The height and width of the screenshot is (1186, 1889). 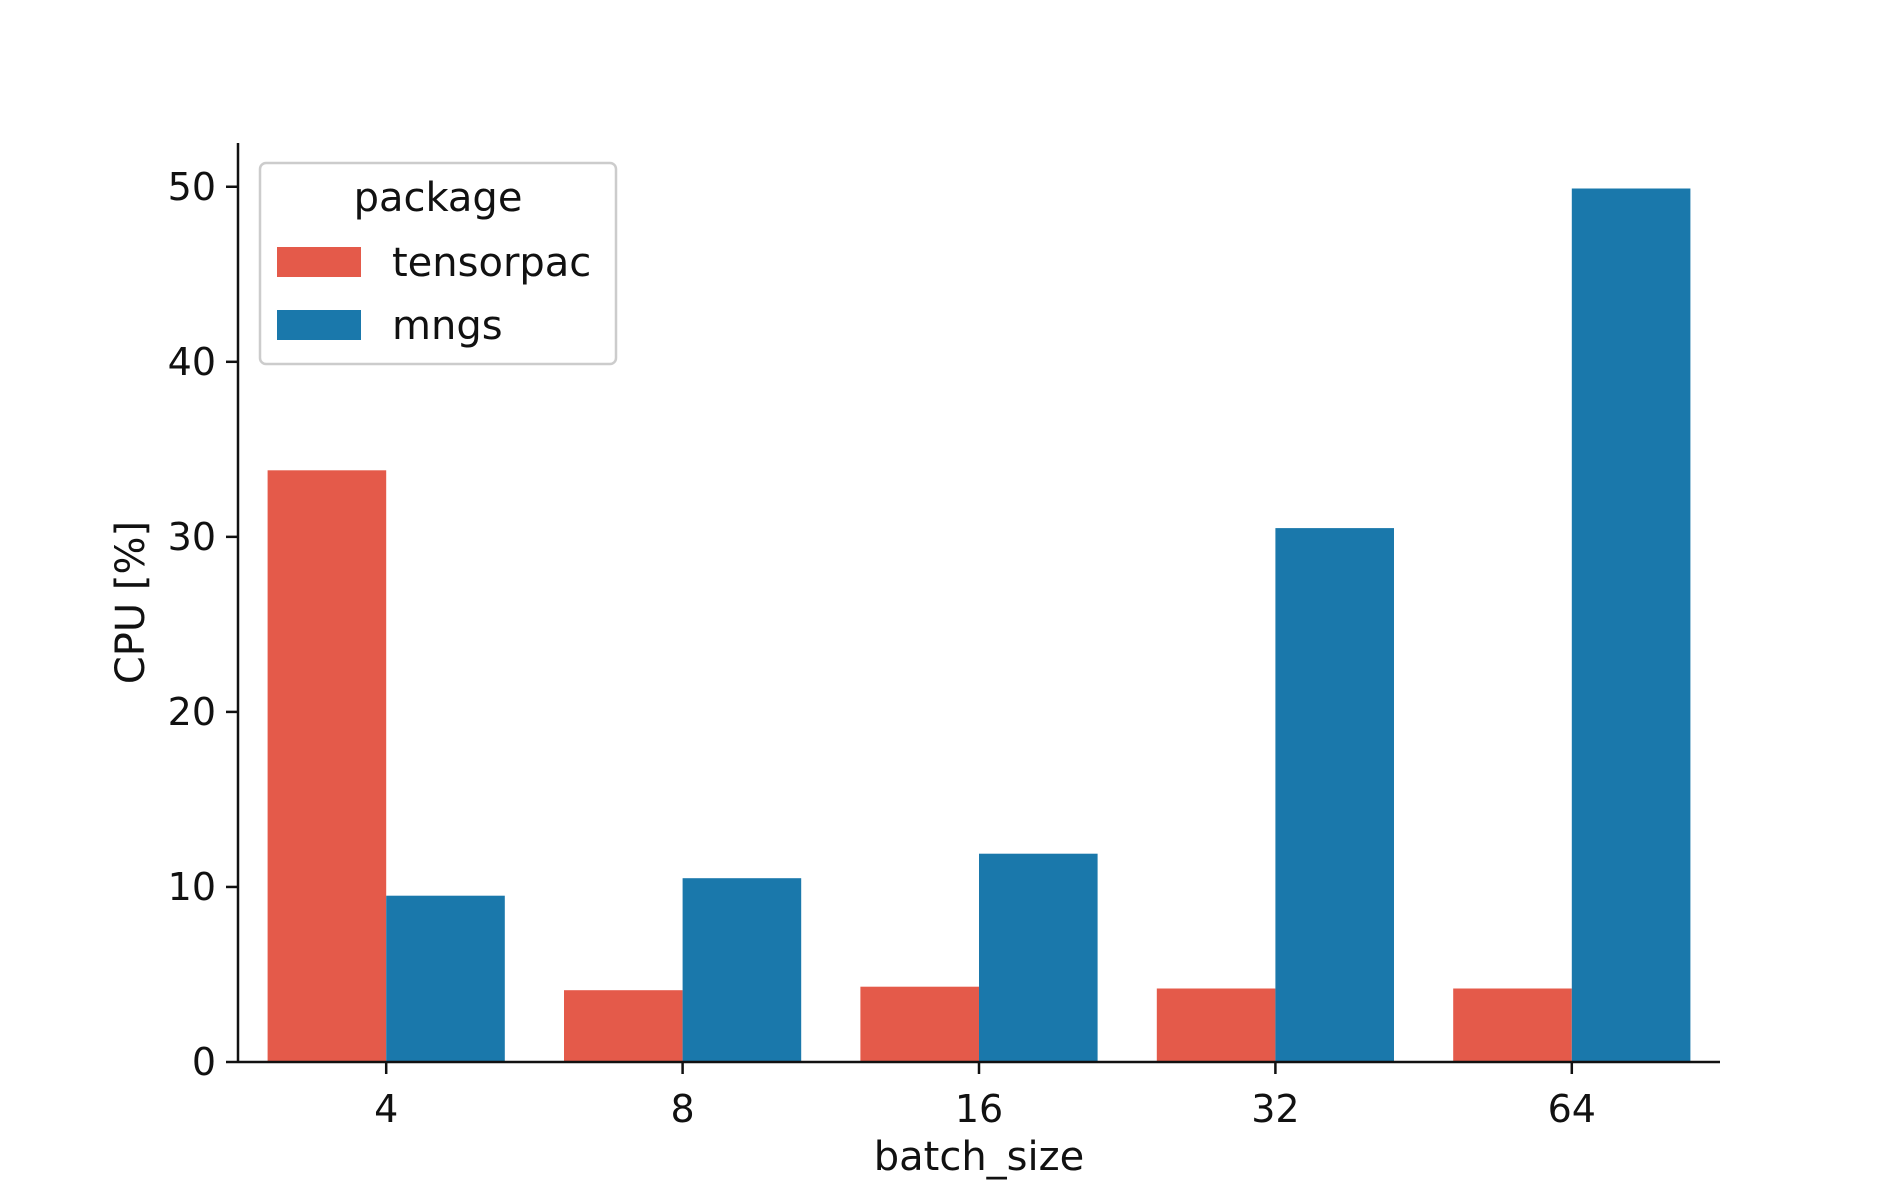 I want to click on y-tick-label: 40, so click(x=192, y=362).